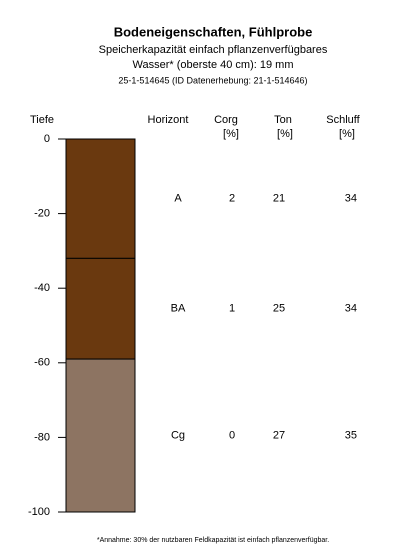 The height and width of the screenshot is (550, 400). What do you see at coordinates (232, 309) in the screenshot?
I see `cell-value: 1` at bounding box center [232, 309].